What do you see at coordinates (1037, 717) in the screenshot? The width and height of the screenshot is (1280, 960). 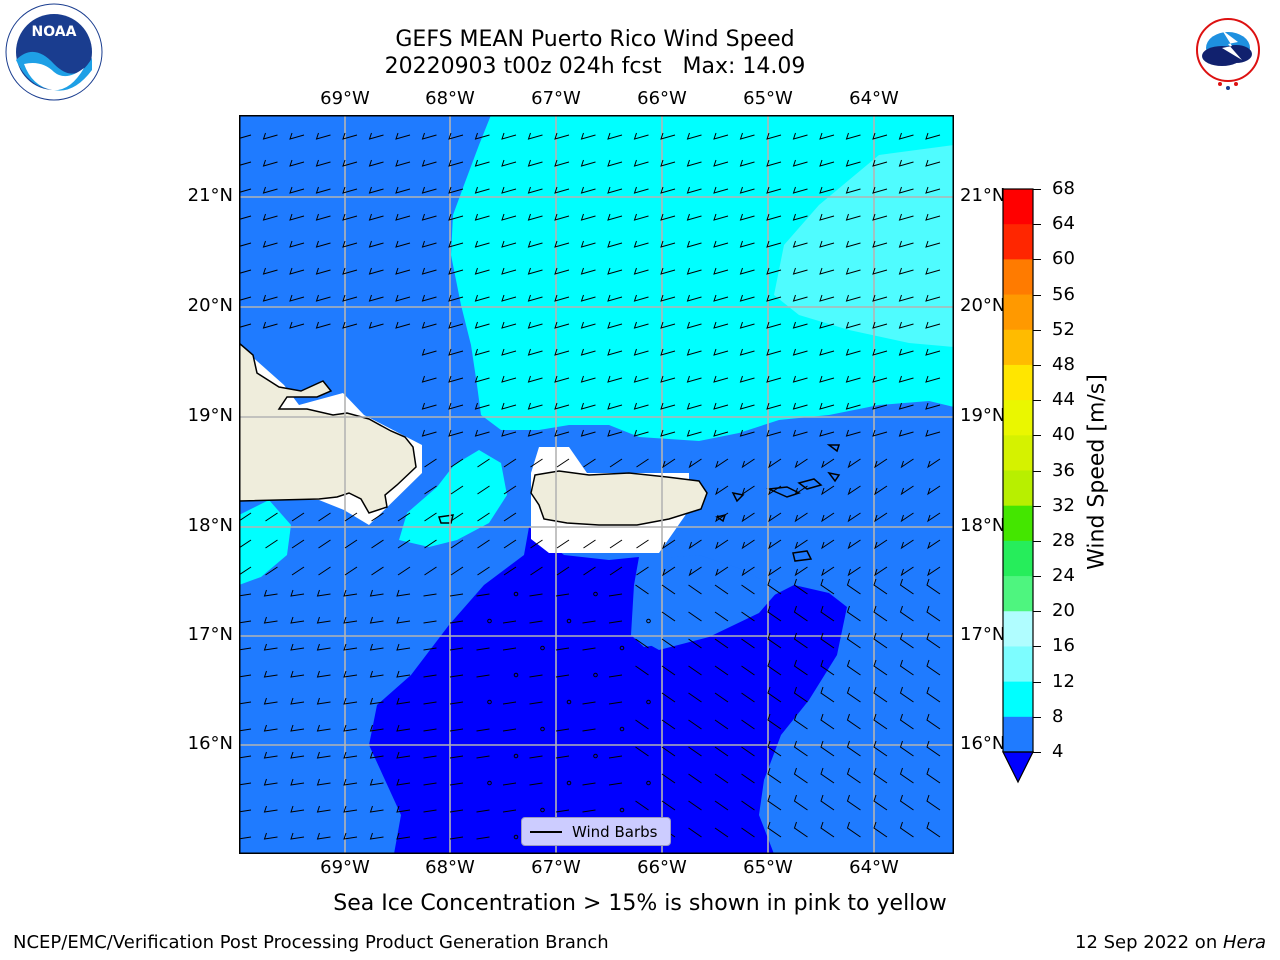 I see `colorbar-tick-mark` at bounding box center [1037, 717].